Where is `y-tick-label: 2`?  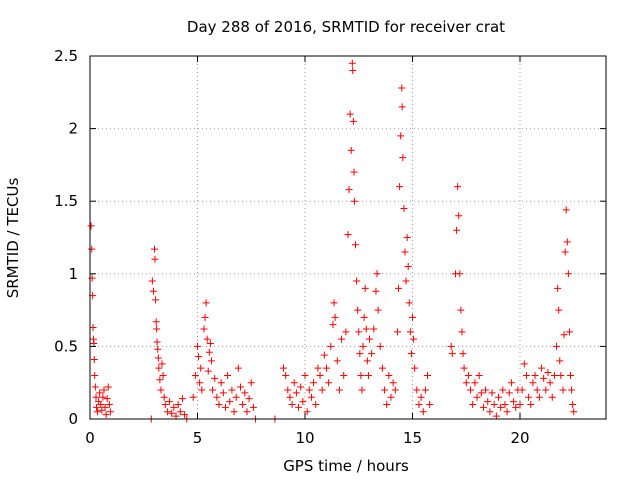
y-tick-label: 2 is located at coordinates (73, 129).